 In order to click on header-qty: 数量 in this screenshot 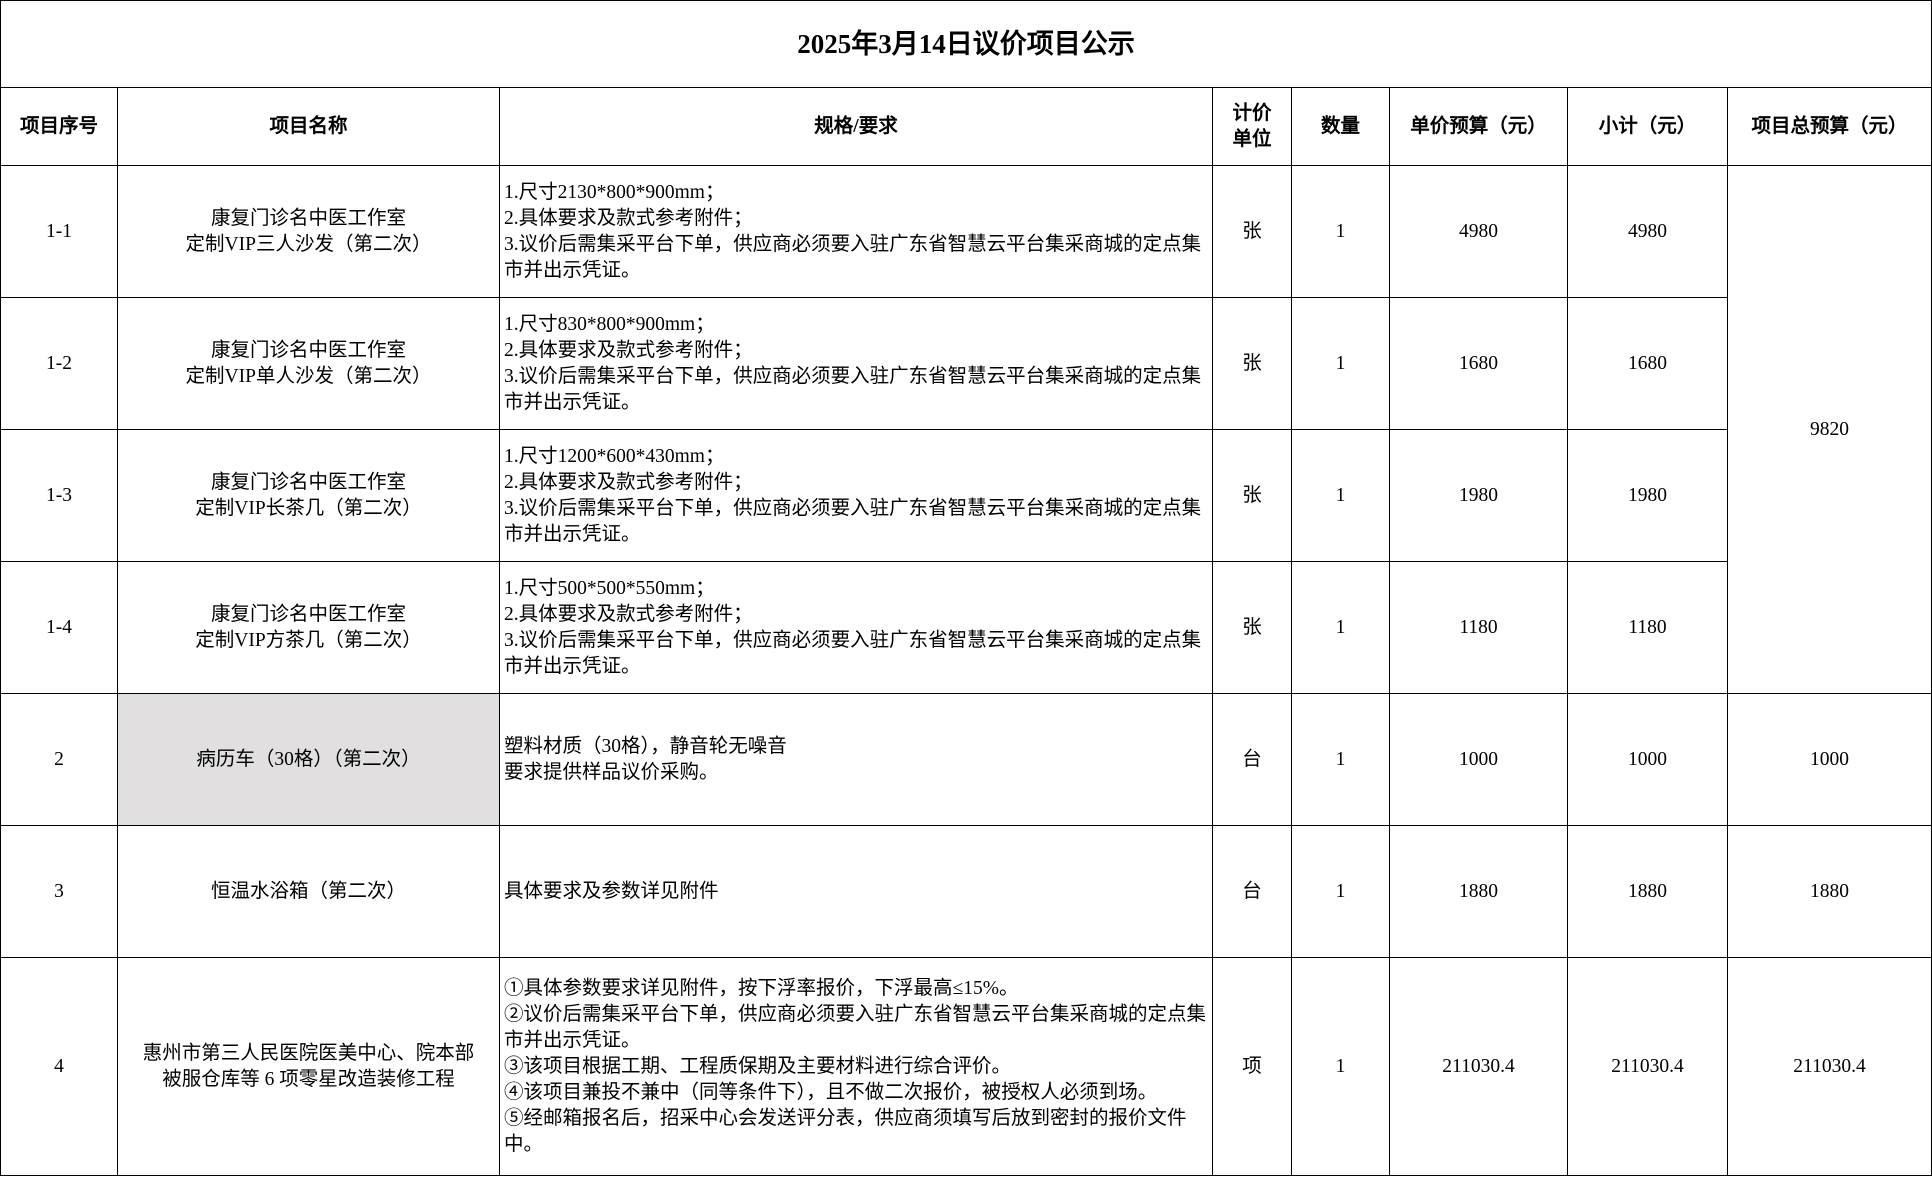, I will do `click(1340, 126)`.